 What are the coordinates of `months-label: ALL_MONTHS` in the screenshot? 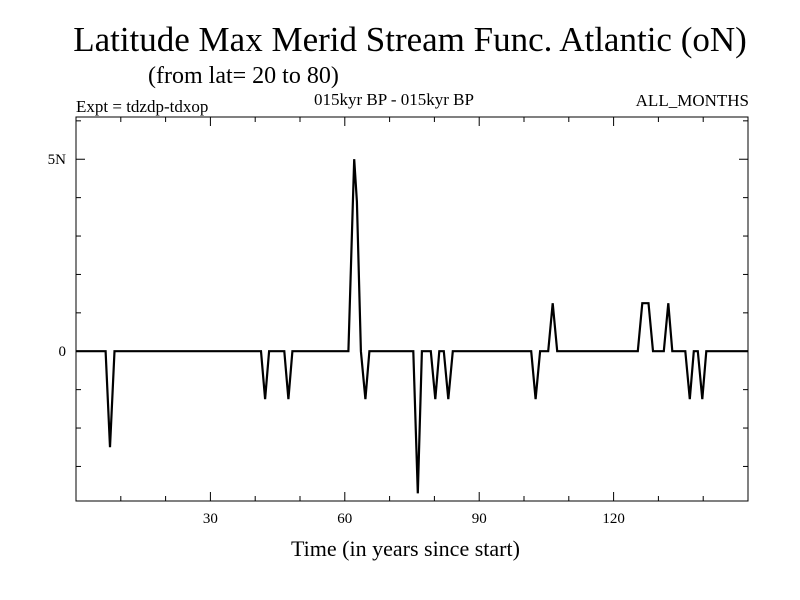 It's located at (692, 100).